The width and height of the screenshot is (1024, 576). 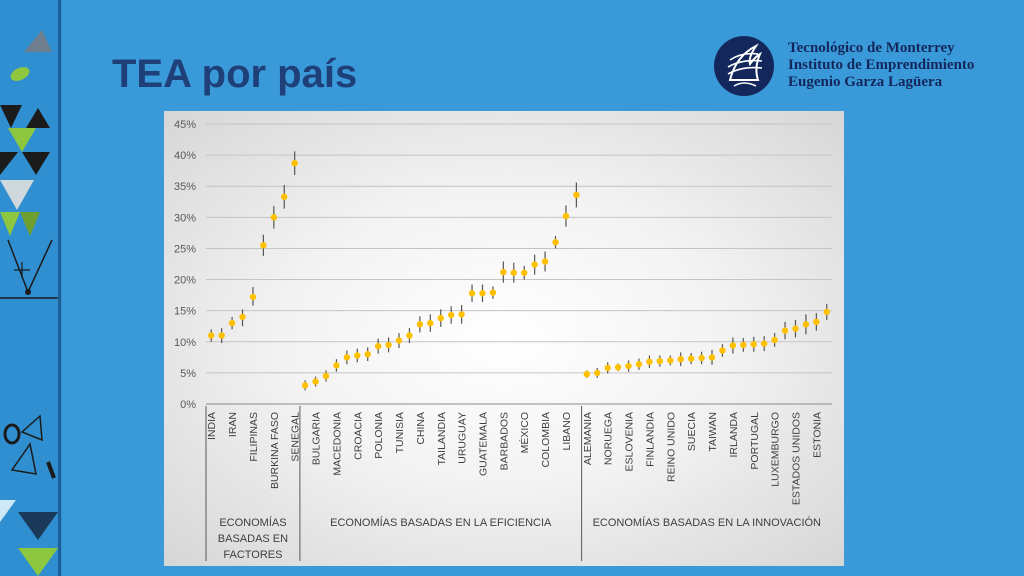 What do you see at coordinates (59, 288) in the screenshot?
I see `left-edge-bar` at bounding box center [59, 288].